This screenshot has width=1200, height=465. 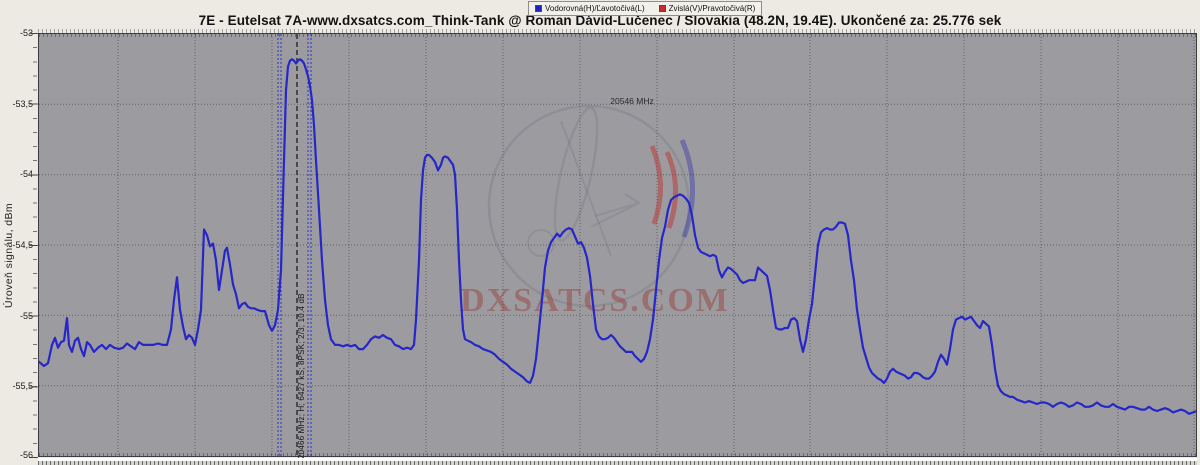 I want to click on watermark-mast, so click(x=586, y=188).